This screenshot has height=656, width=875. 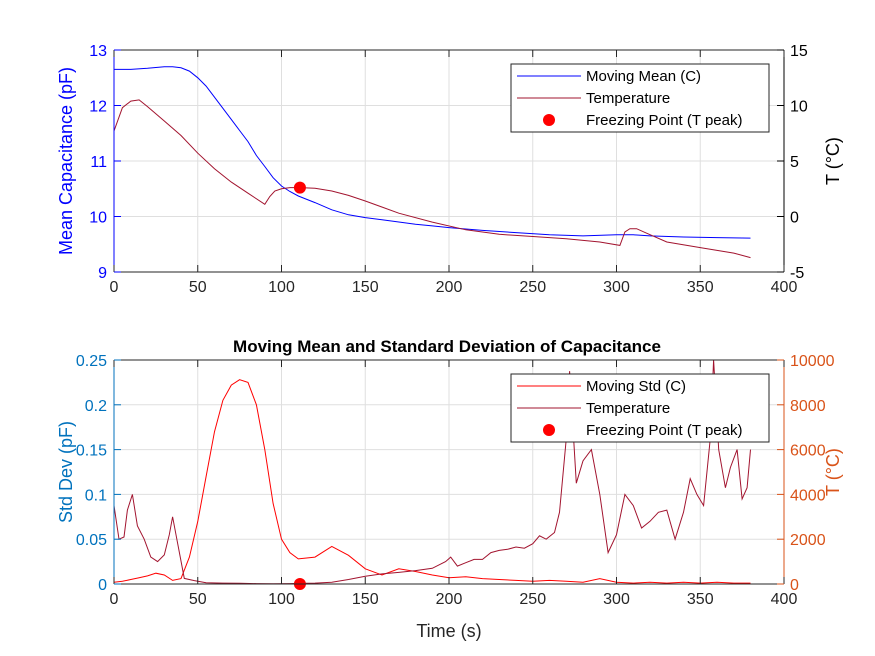 I want to click on y-left-tick-label: 0.25, so click(x=91, y=361).